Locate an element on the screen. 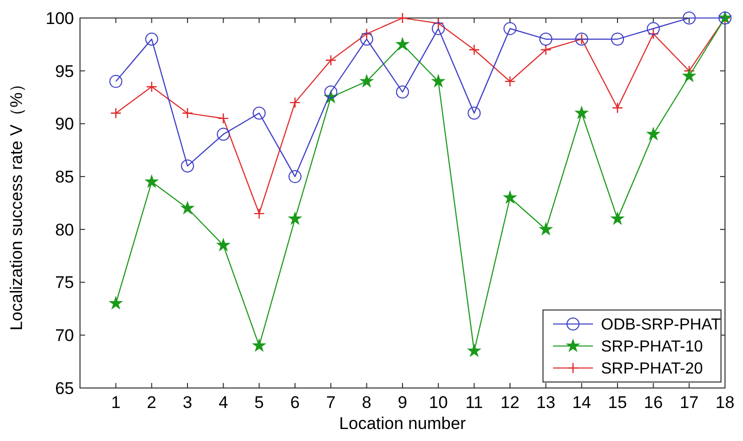  y-tick-label: 70 is located at coordinates (64, 336).